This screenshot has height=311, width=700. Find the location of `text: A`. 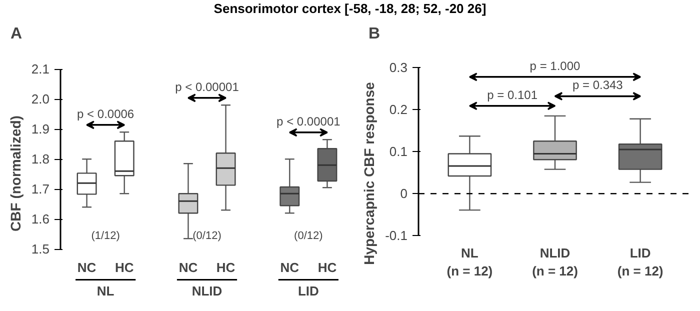

text: A is located at coordinates (16, 34).